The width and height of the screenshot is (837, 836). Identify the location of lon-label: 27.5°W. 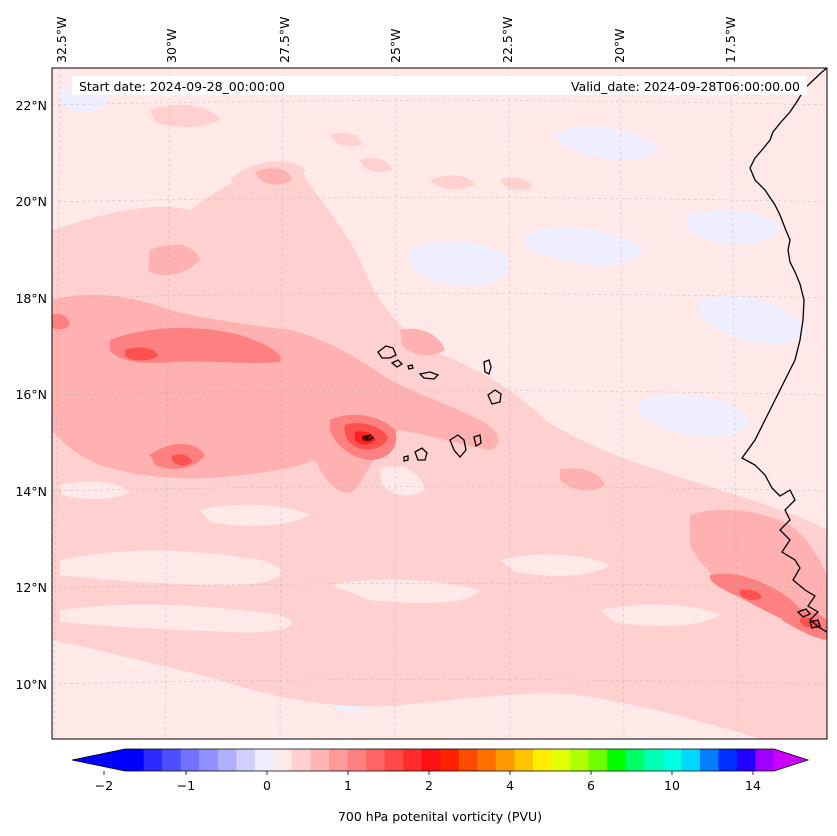
(284, 40).